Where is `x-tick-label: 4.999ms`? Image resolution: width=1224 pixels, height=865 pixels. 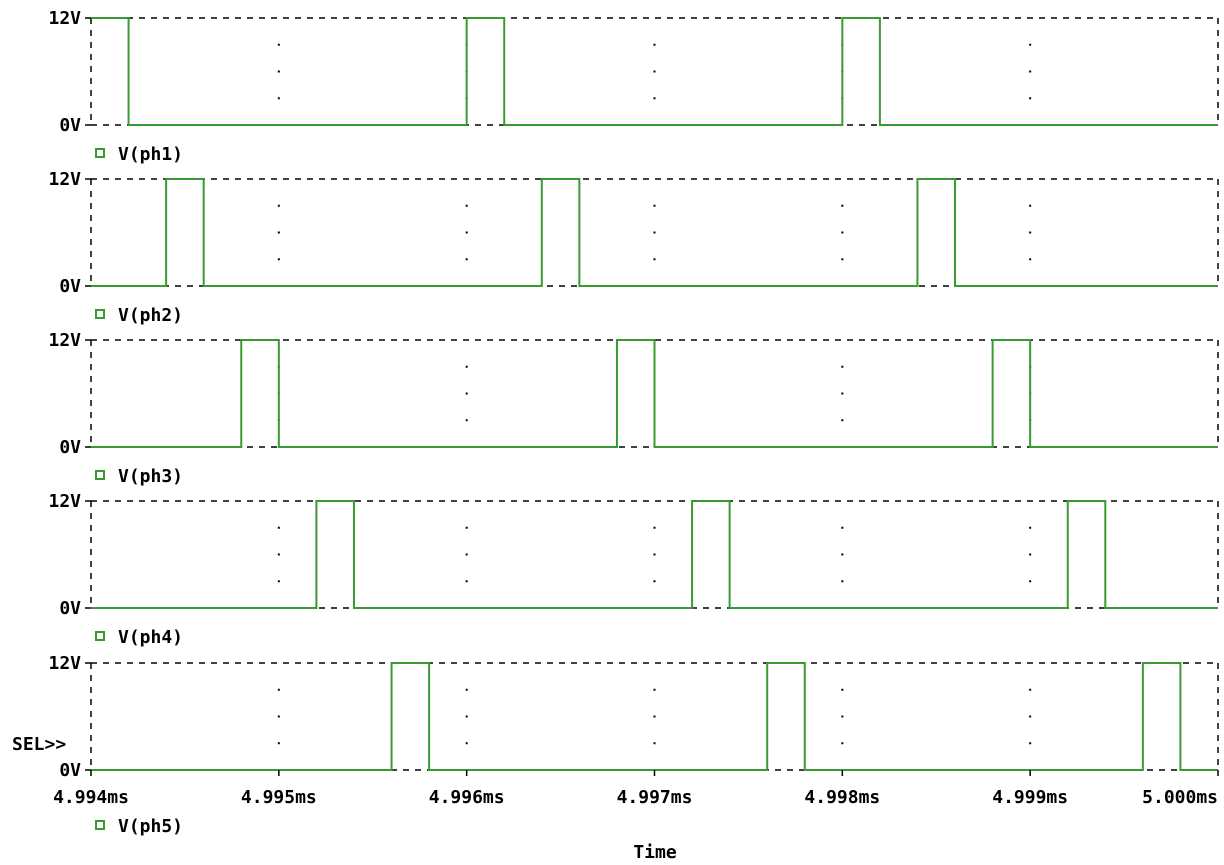
x-tick-label: 4.999ms is located at coordinates (1030, 797).